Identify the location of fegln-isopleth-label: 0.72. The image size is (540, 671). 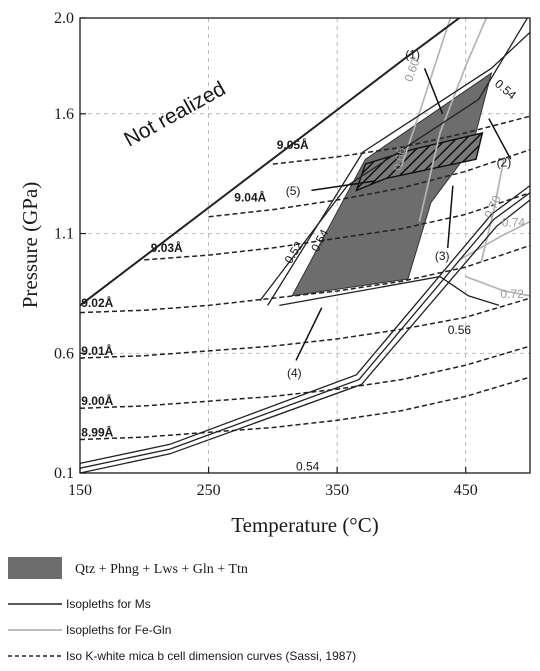
(512, 294).